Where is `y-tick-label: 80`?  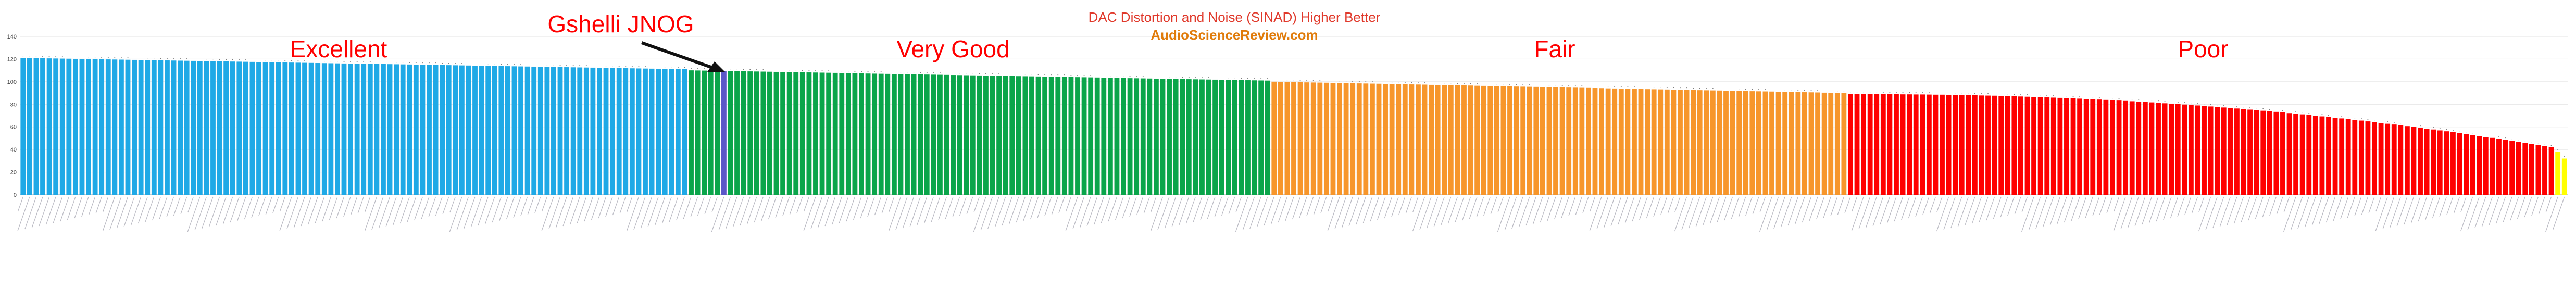
y-tick-label: 80 is located at coordinates (13, 105).